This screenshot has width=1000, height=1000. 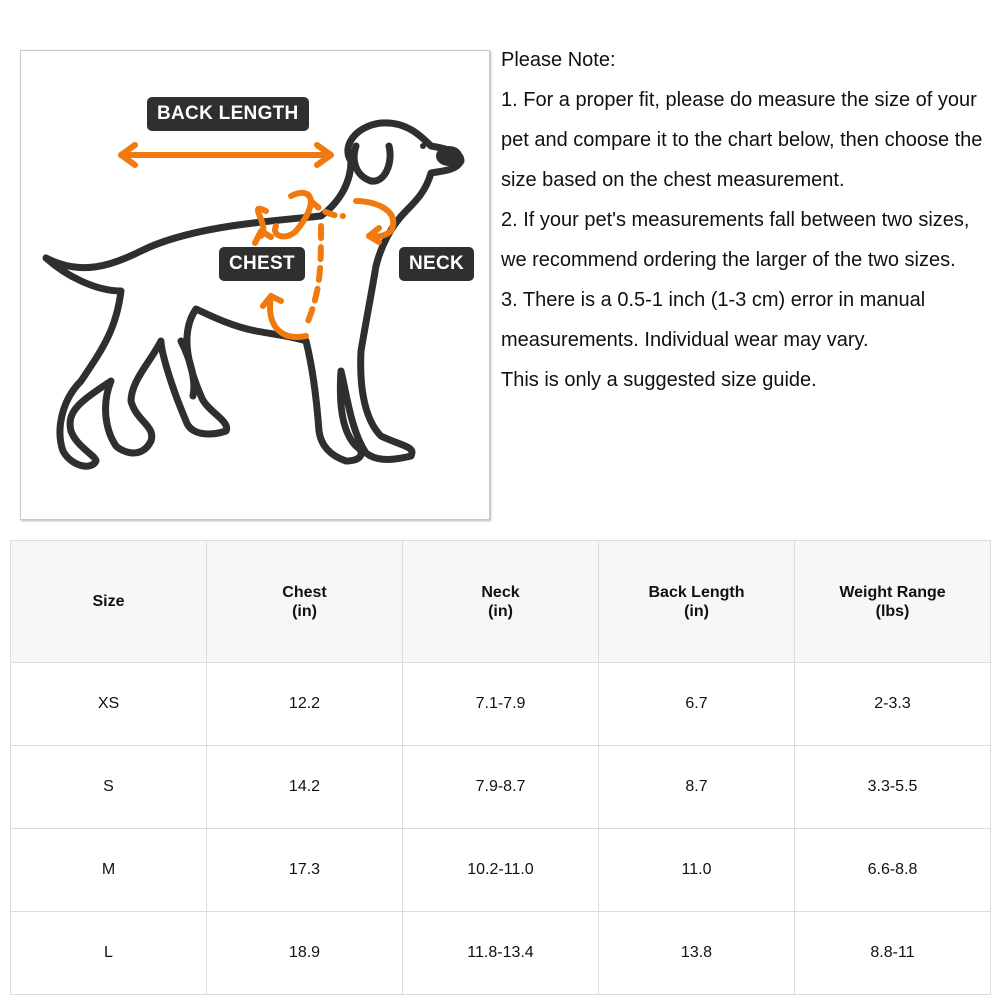 What do you see at coordinates (108, 870) in the screenshot?
I see `table-cell: M` at bounding box center [108, 870].